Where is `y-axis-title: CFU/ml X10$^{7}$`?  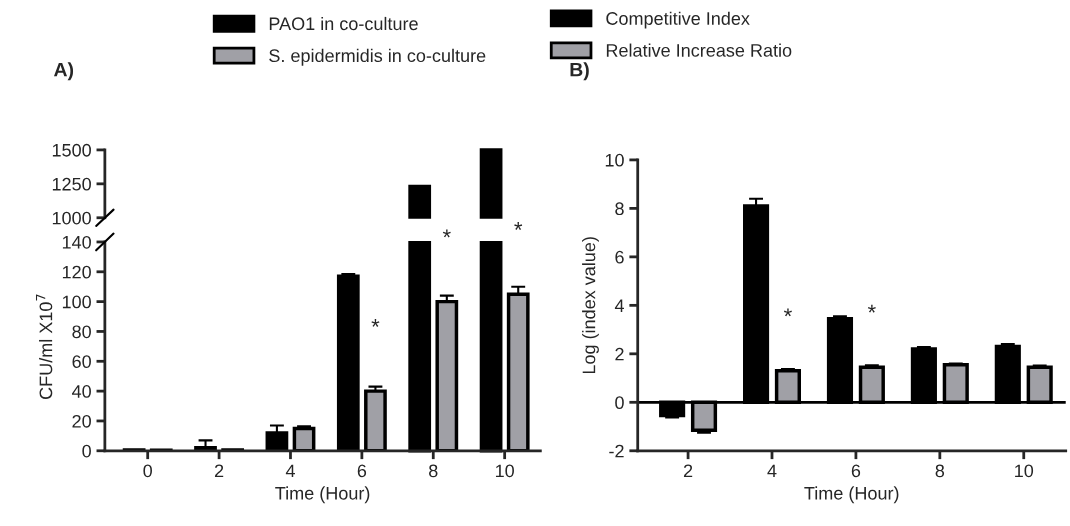 y-axis-title: CFU/ml X10$^{7}$ is located at coordinates (44, 346).